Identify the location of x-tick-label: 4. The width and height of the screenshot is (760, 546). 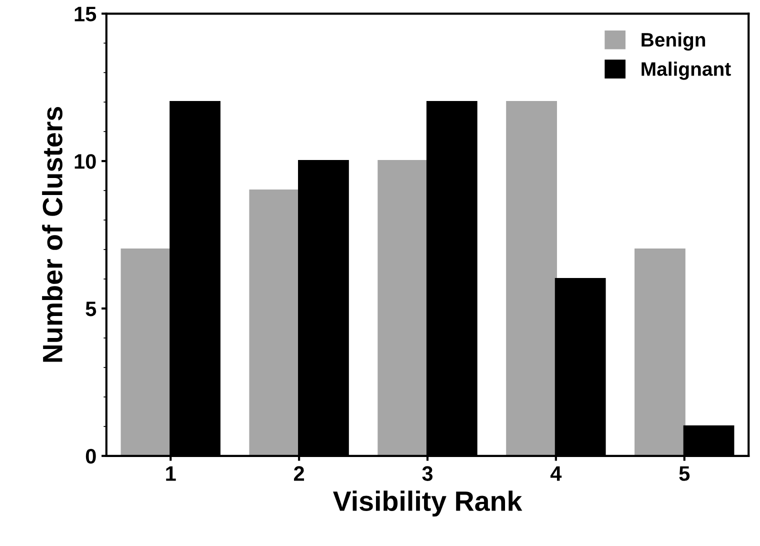
(556, 473).